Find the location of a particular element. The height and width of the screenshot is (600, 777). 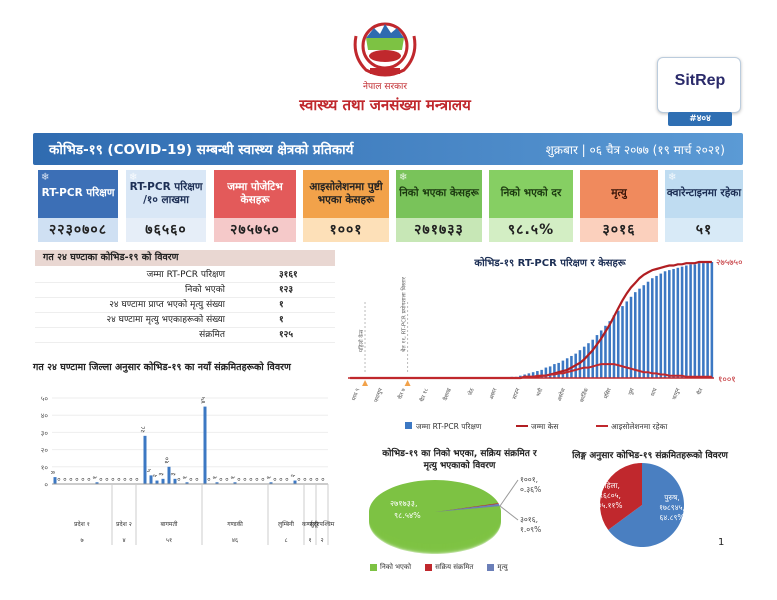

sitrep-title: SitRep is located at coordinates (700, 80).